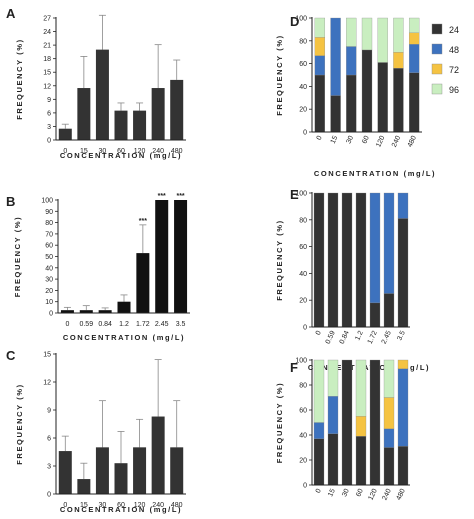 The image size is (474, 519). What do you see at coordinates (11, 355) in the screenshot?
I see `panel-letter: C` at bounding box center [11, 355].